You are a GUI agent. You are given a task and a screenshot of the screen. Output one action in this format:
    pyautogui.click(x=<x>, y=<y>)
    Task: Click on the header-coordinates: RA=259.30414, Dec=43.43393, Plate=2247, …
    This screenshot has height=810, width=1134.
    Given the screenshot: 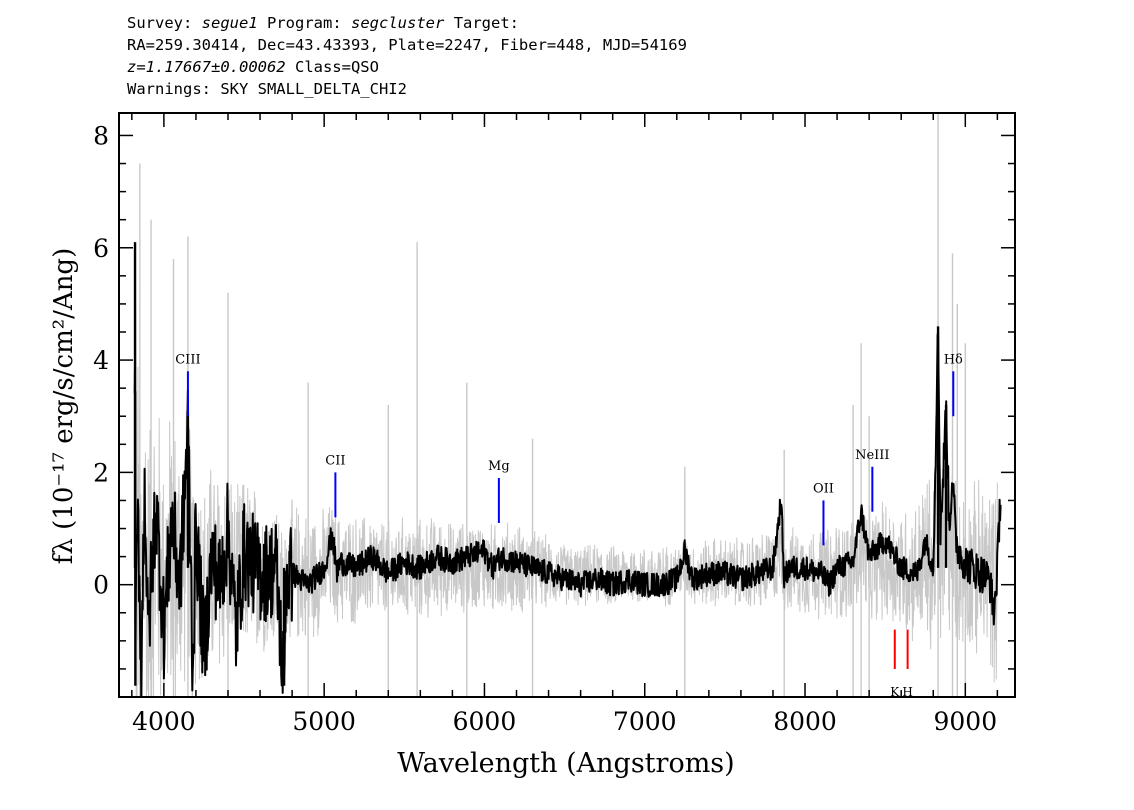 What is the action you would take?
    pyautogui.click(x=407, y=45)
    